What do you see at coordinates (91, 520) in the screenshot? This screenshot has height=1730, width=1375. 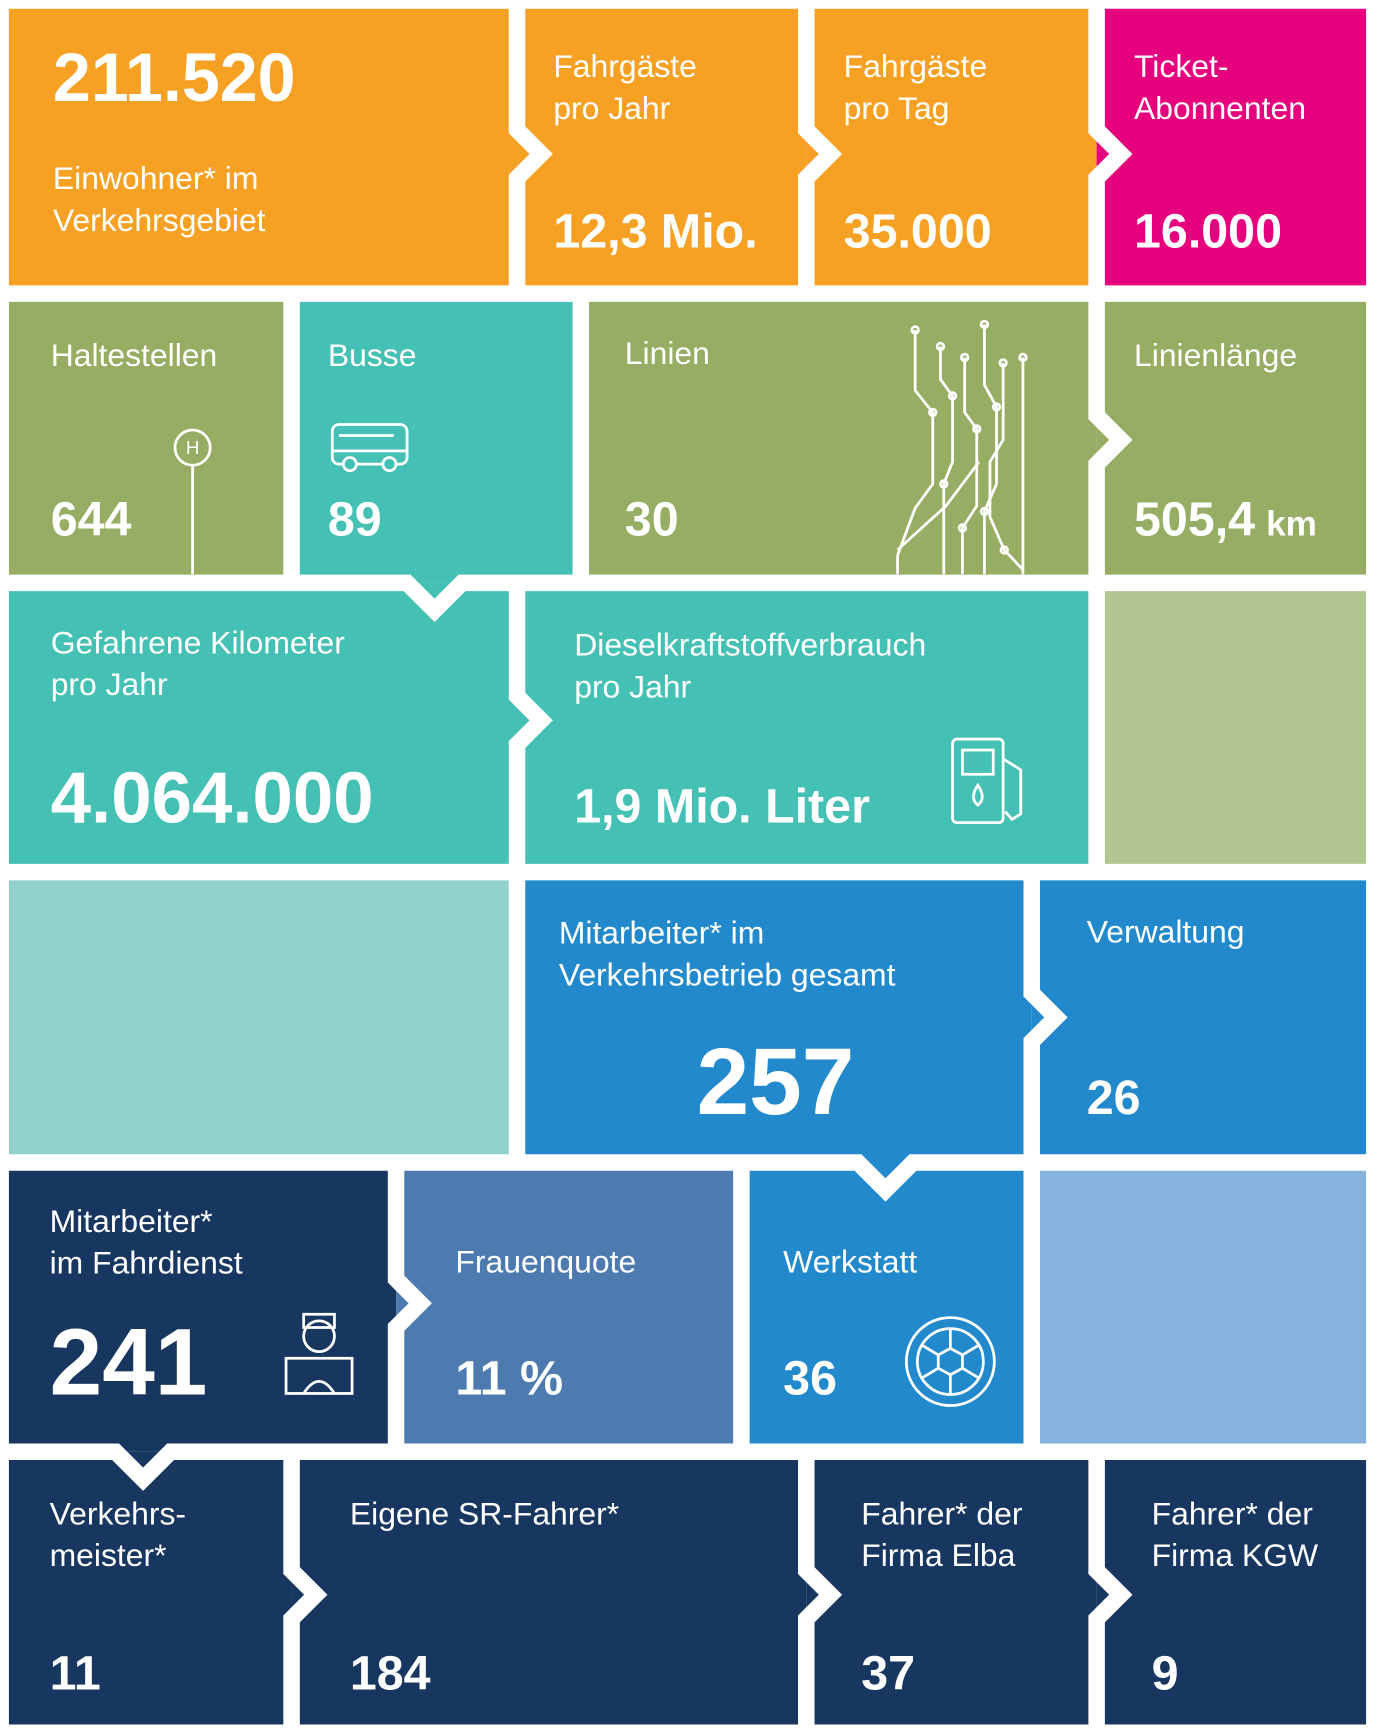 I see `tile-value: 644` at bounding box center [91, 520].